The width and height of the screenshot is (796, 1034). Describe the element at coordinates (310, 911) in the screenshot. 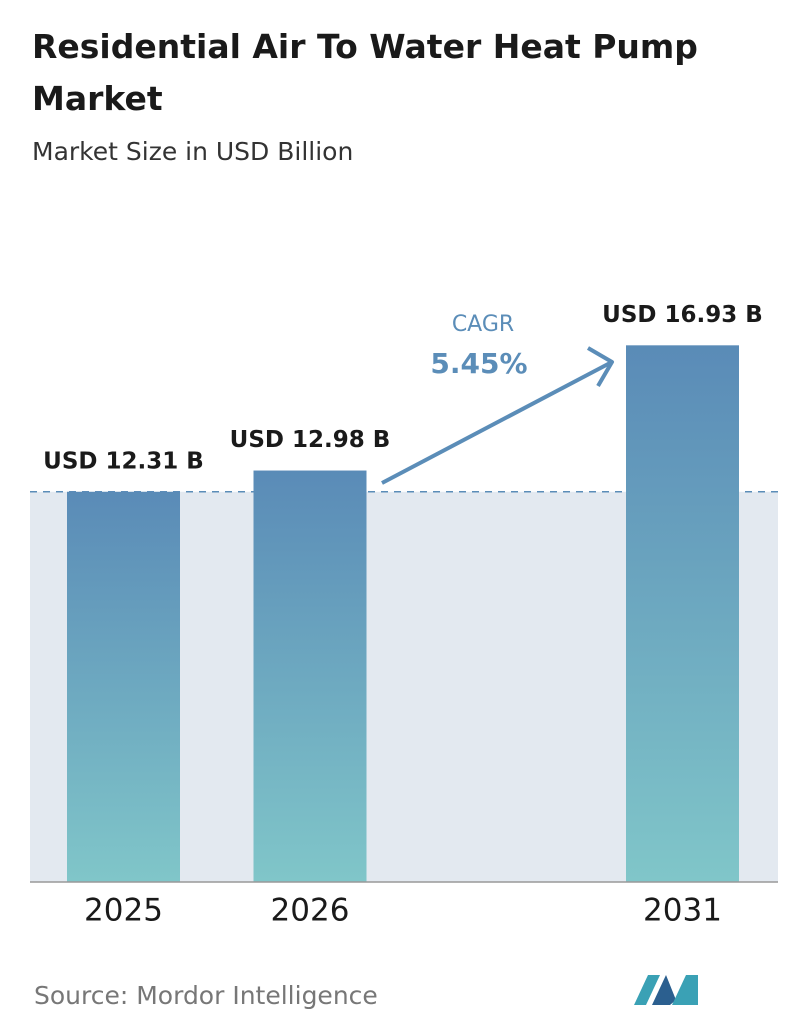

I see `x-tick-label: 2026` at that location.